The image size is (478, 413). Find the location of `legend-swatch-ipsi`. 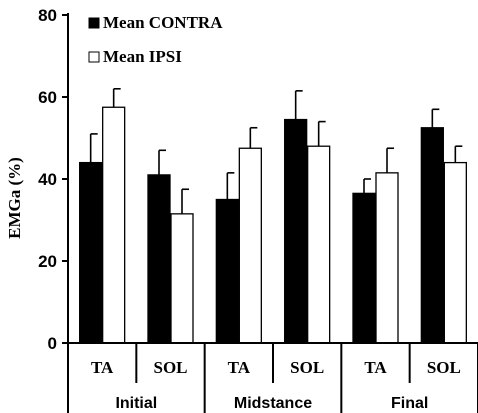

legend-swatch-ipsi is located at coordinates (94, 57).